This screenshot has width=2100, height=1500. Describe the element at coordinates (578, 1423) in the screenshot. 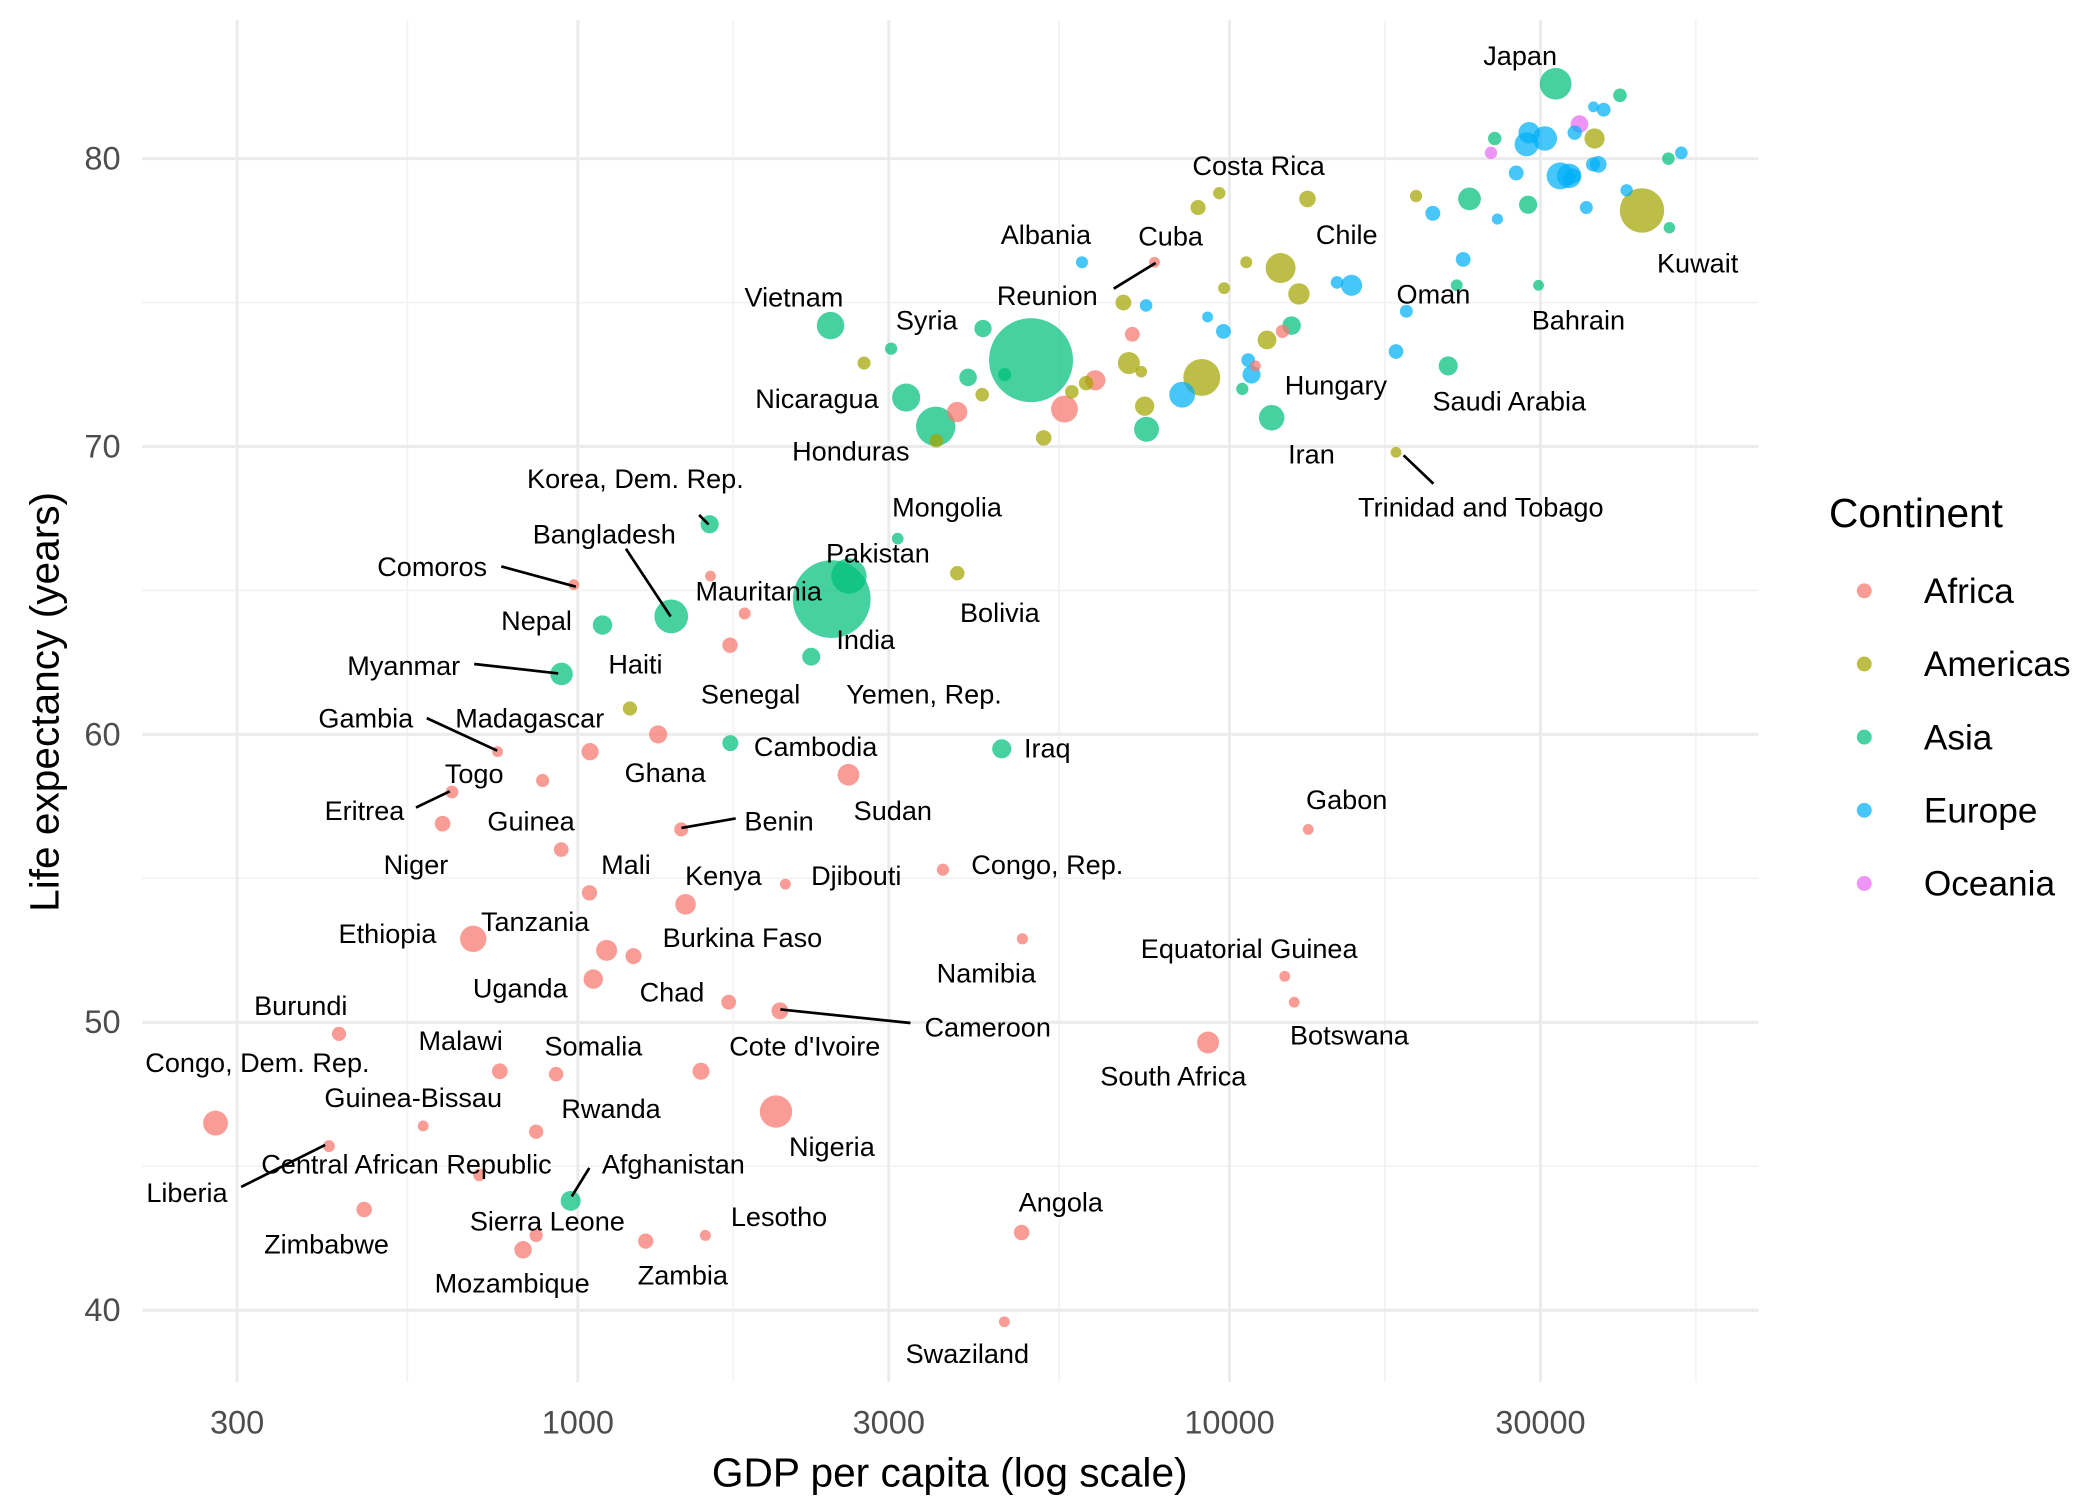

I see `x-tick-label: 1000` at that location.